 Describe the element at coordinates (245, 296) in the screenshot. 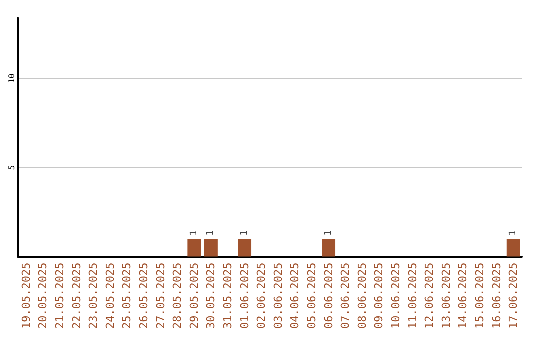

I see `x-tick-label: 01.06.2025` at that location.